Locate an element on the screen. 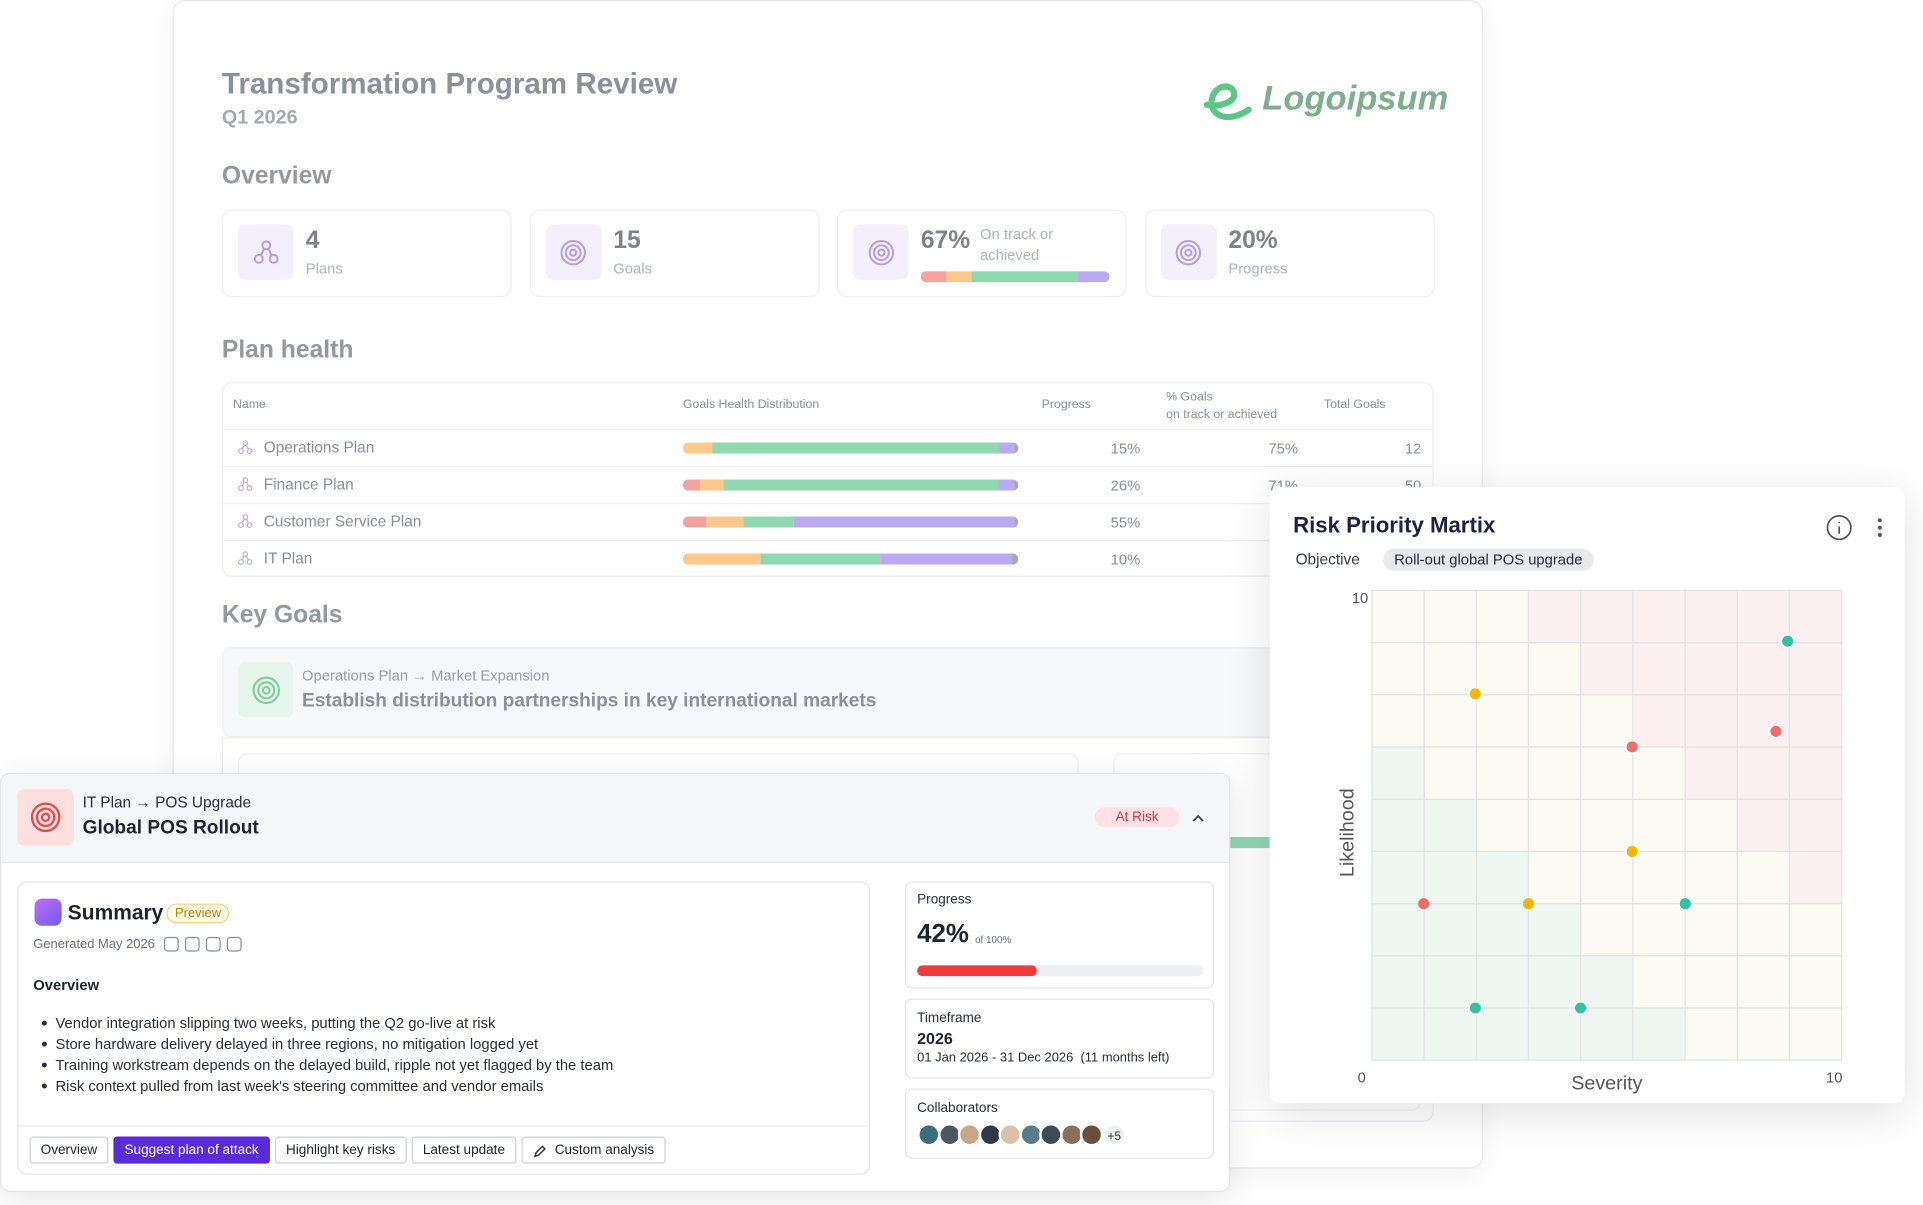  info-icon is located at coordinates (1839, 527).